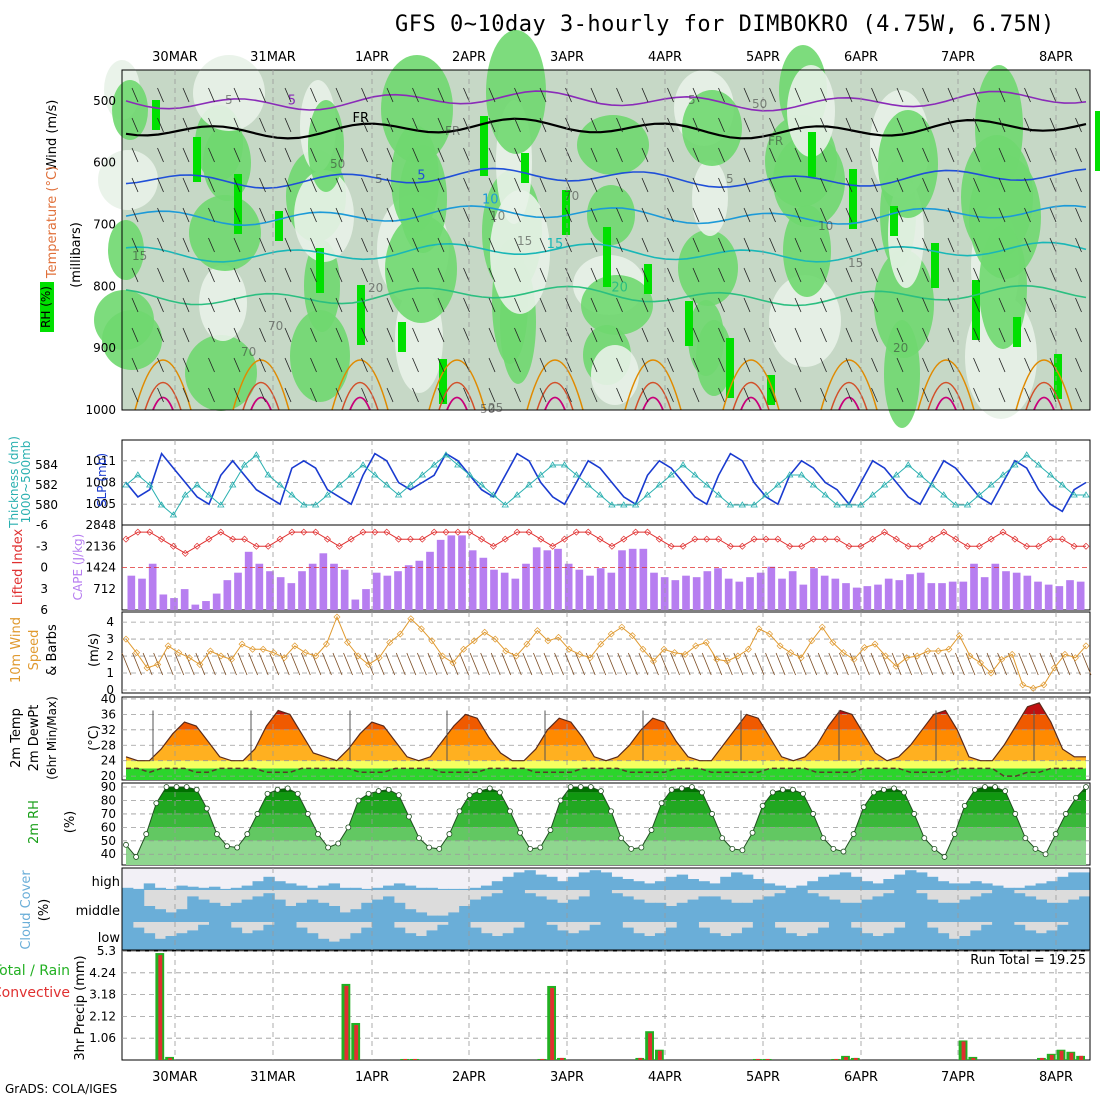 The height and width of the screenshot is (1100, 1100). Describe the element at coordinates (469, 1077) in the screenshot. I see `date-label-bottom: 2APR` at that location.